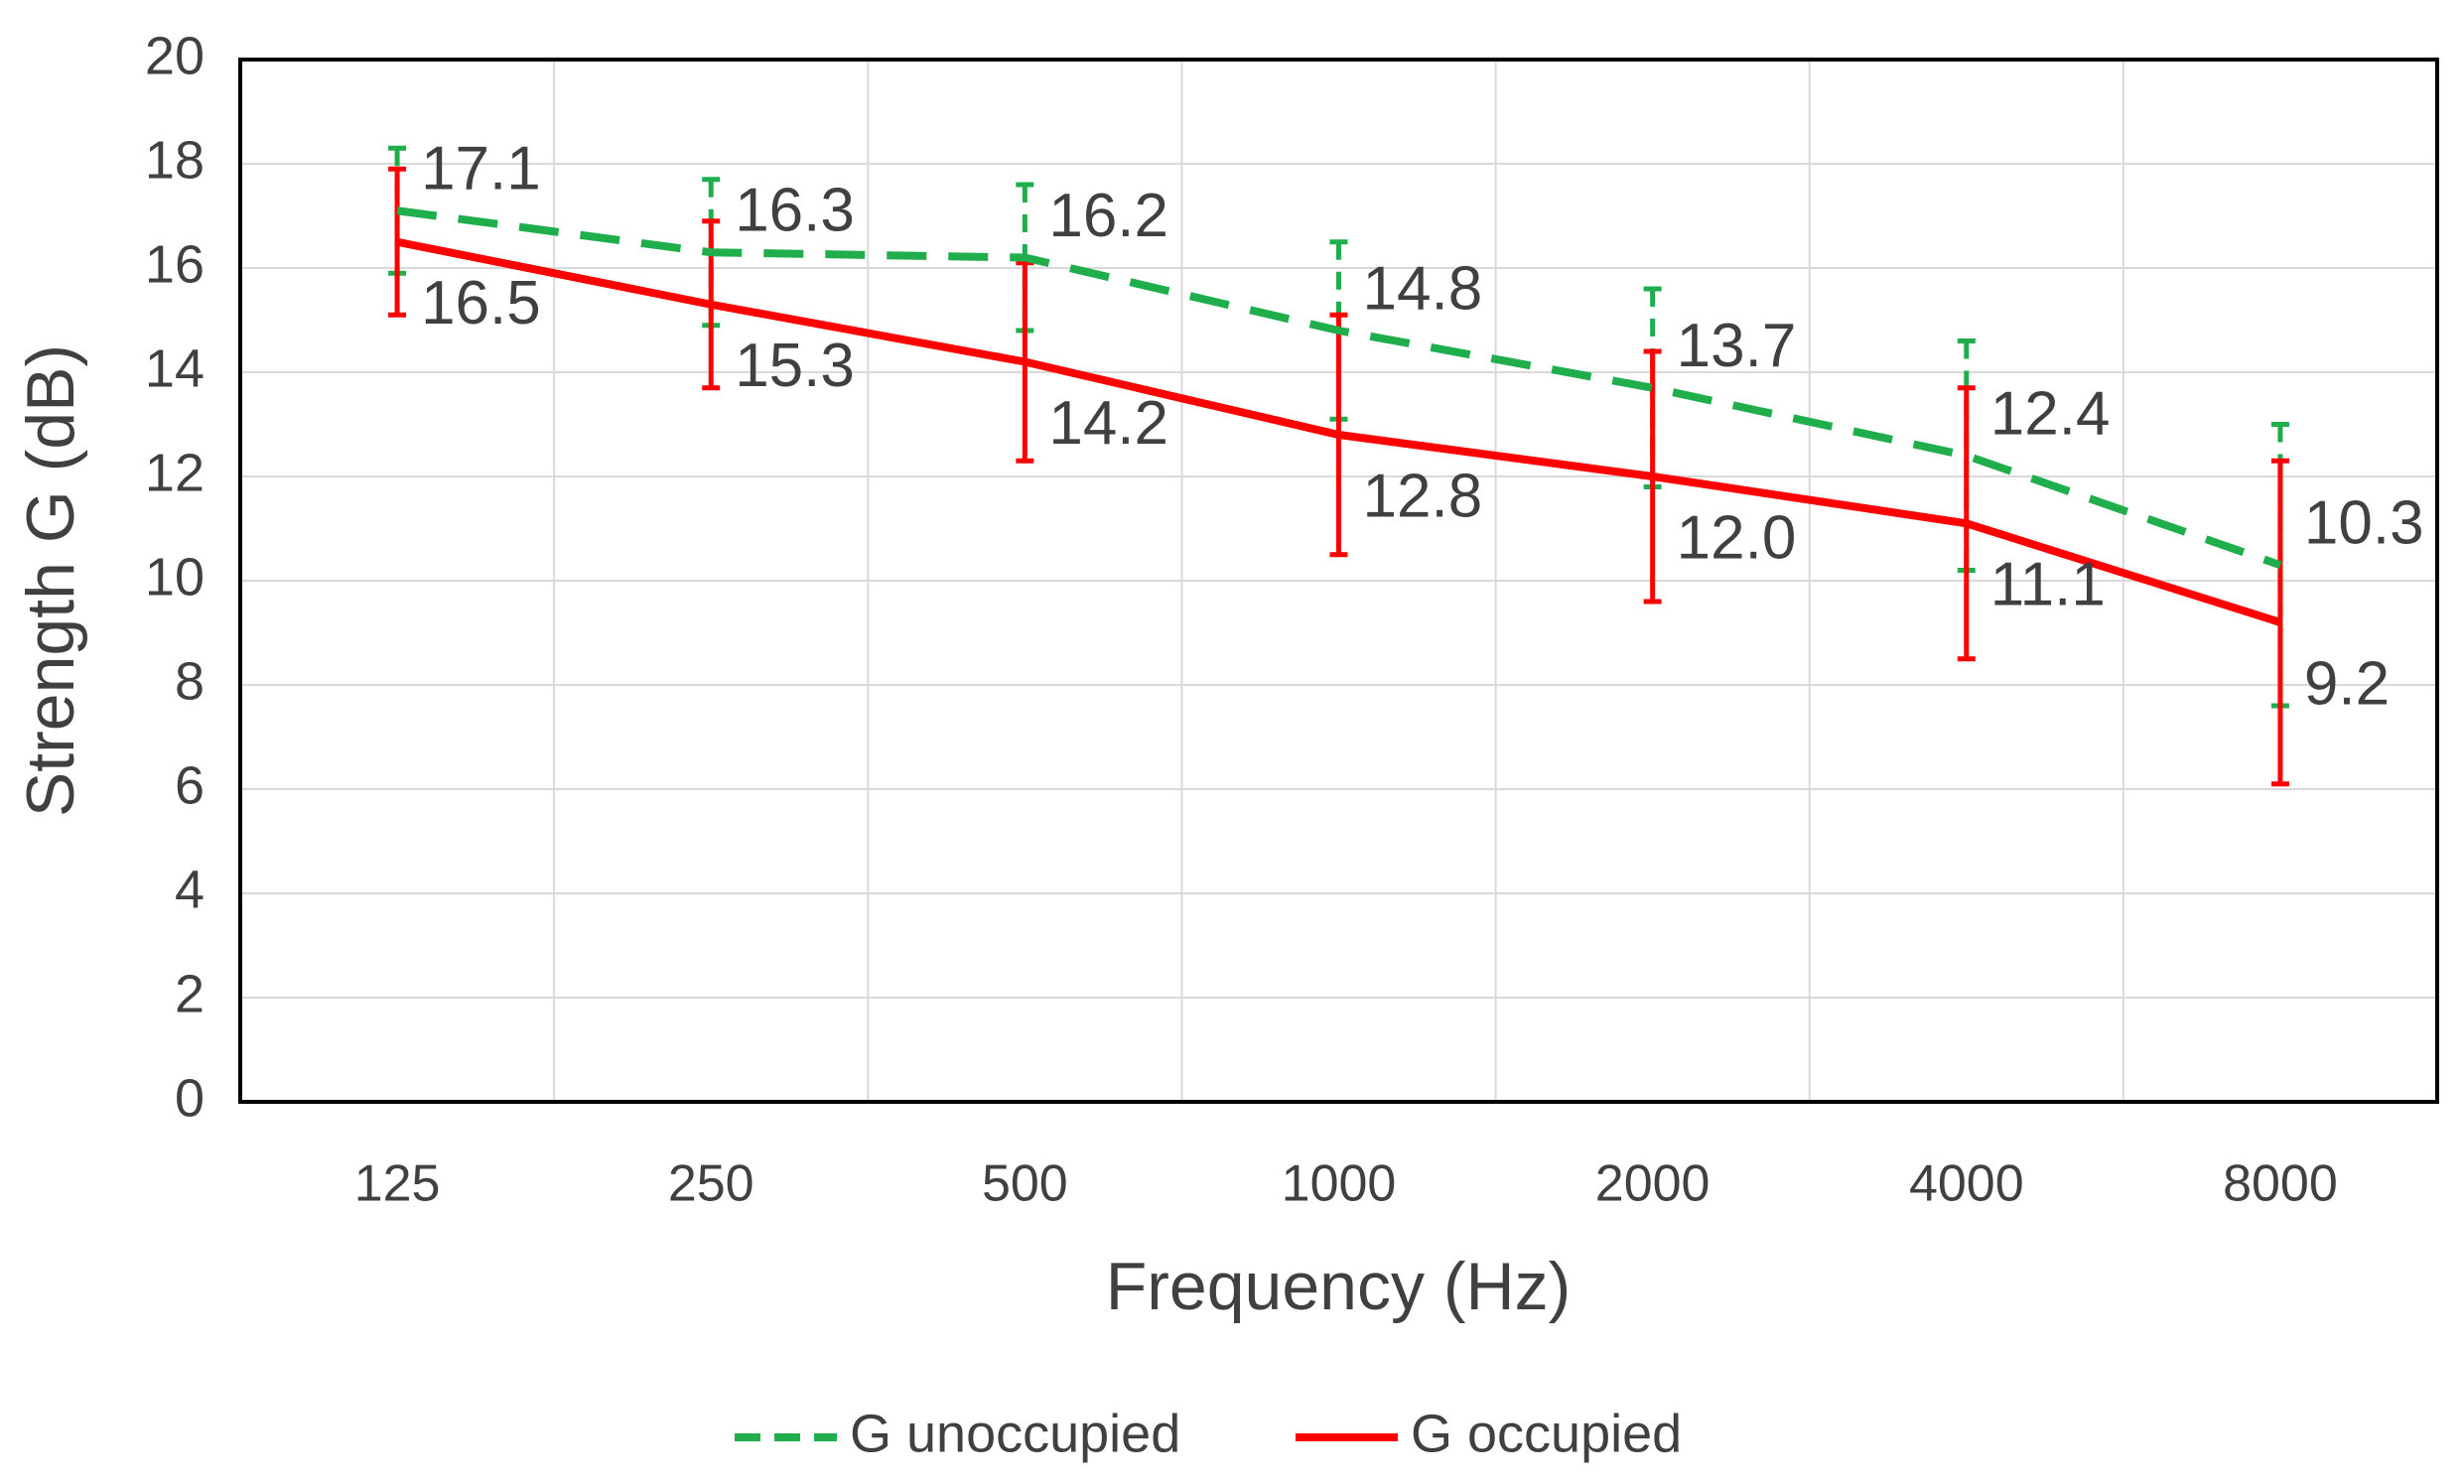  What do you see at coordinates (1546, 1433) in the screenshot?
I see `legend-label: G occupied` at bounding box center [1546, 1433].